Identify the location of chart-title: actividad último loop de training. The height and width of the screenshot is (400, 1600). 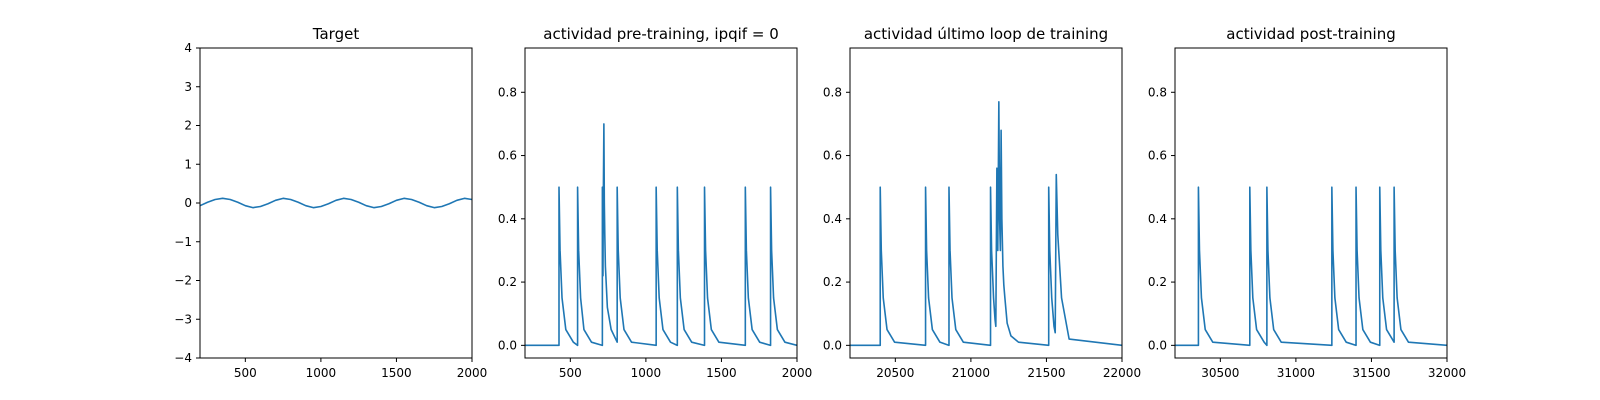
(986, 34).